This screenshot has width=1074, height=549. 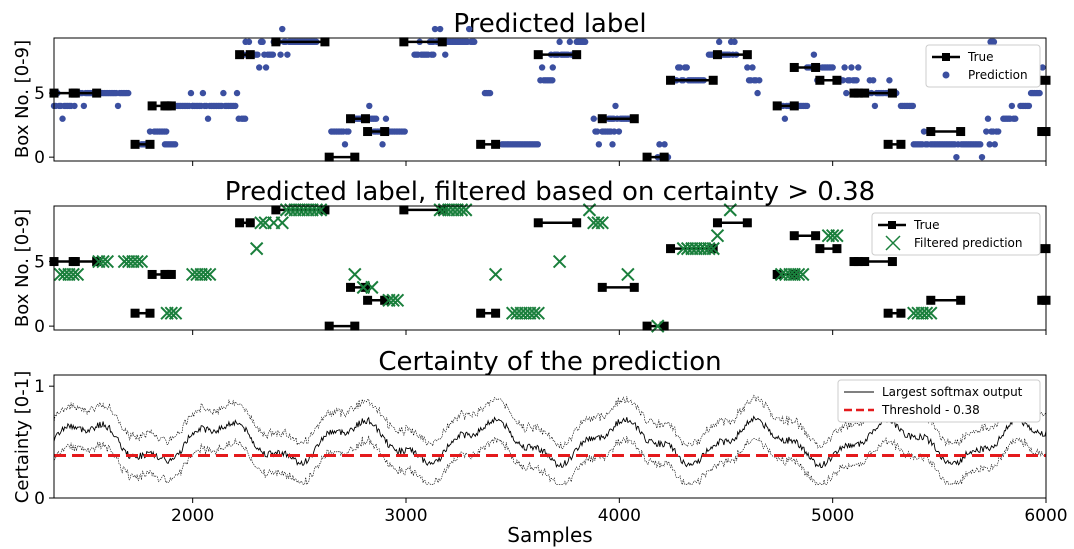 I want to click on panel3-xlabel: Samples, so click(x=549, y=535).